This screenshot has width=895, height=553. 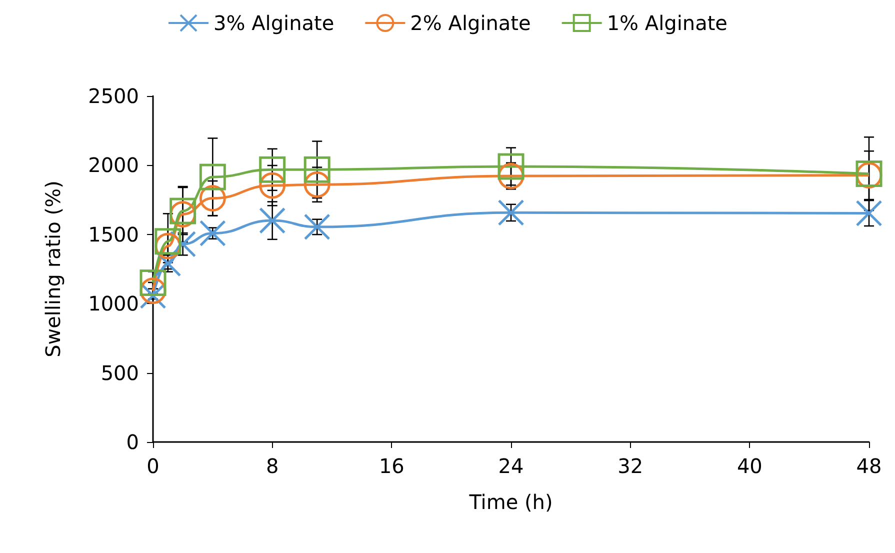 What do you see at coordinates (391, 466) in the screenshot?
I see `x-tick-label: 16` at bounding box center [391, 466].